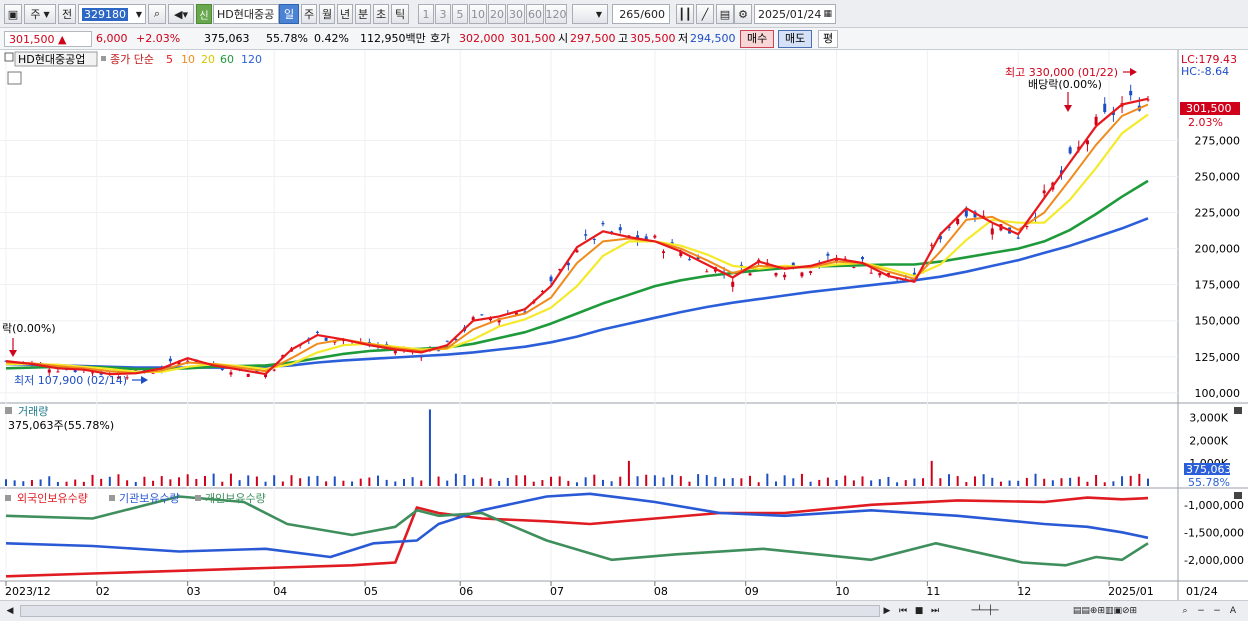 The height and width of the screenshot is (621, 1248). What do you see at coordinates (10, 611) in the screenshot?
I see `scroll-left-icon: ◀` at bounding box center [10, 611].